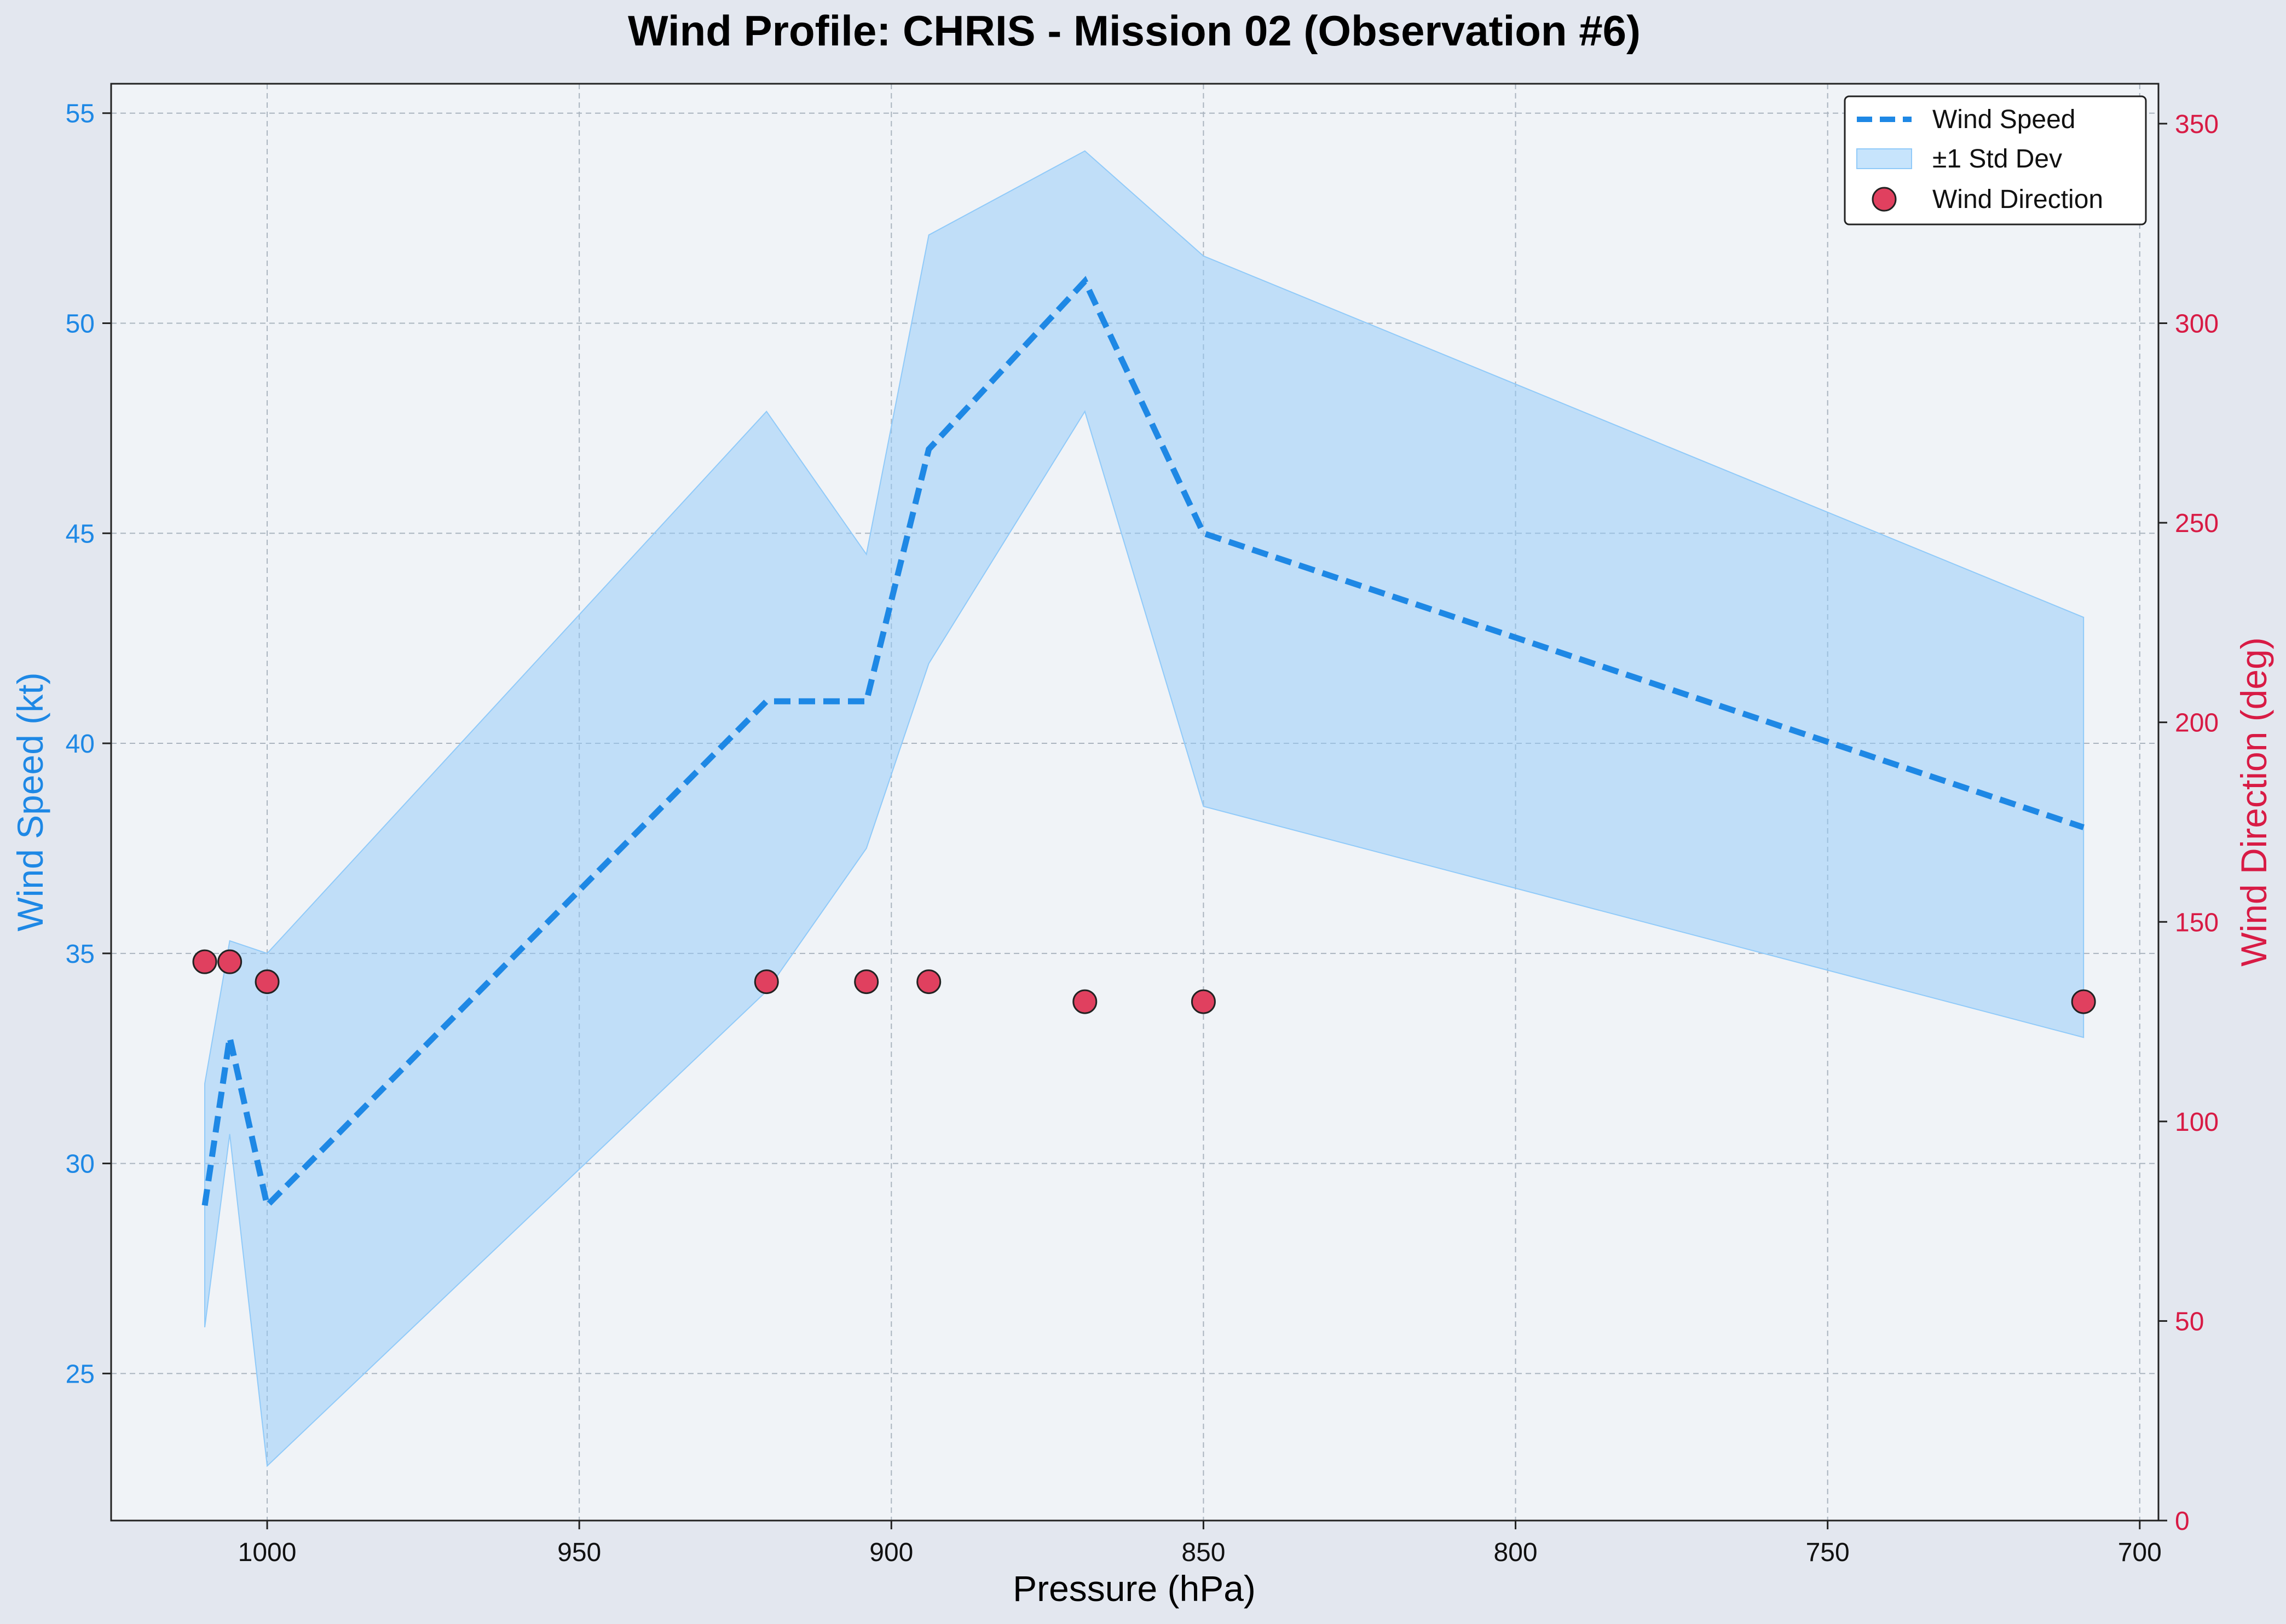 This screenshot has width=2286, height=1624. Describe the element at coordinates (891, 1552) in the screenshot. I see `x-tick-label: 900` at that location.